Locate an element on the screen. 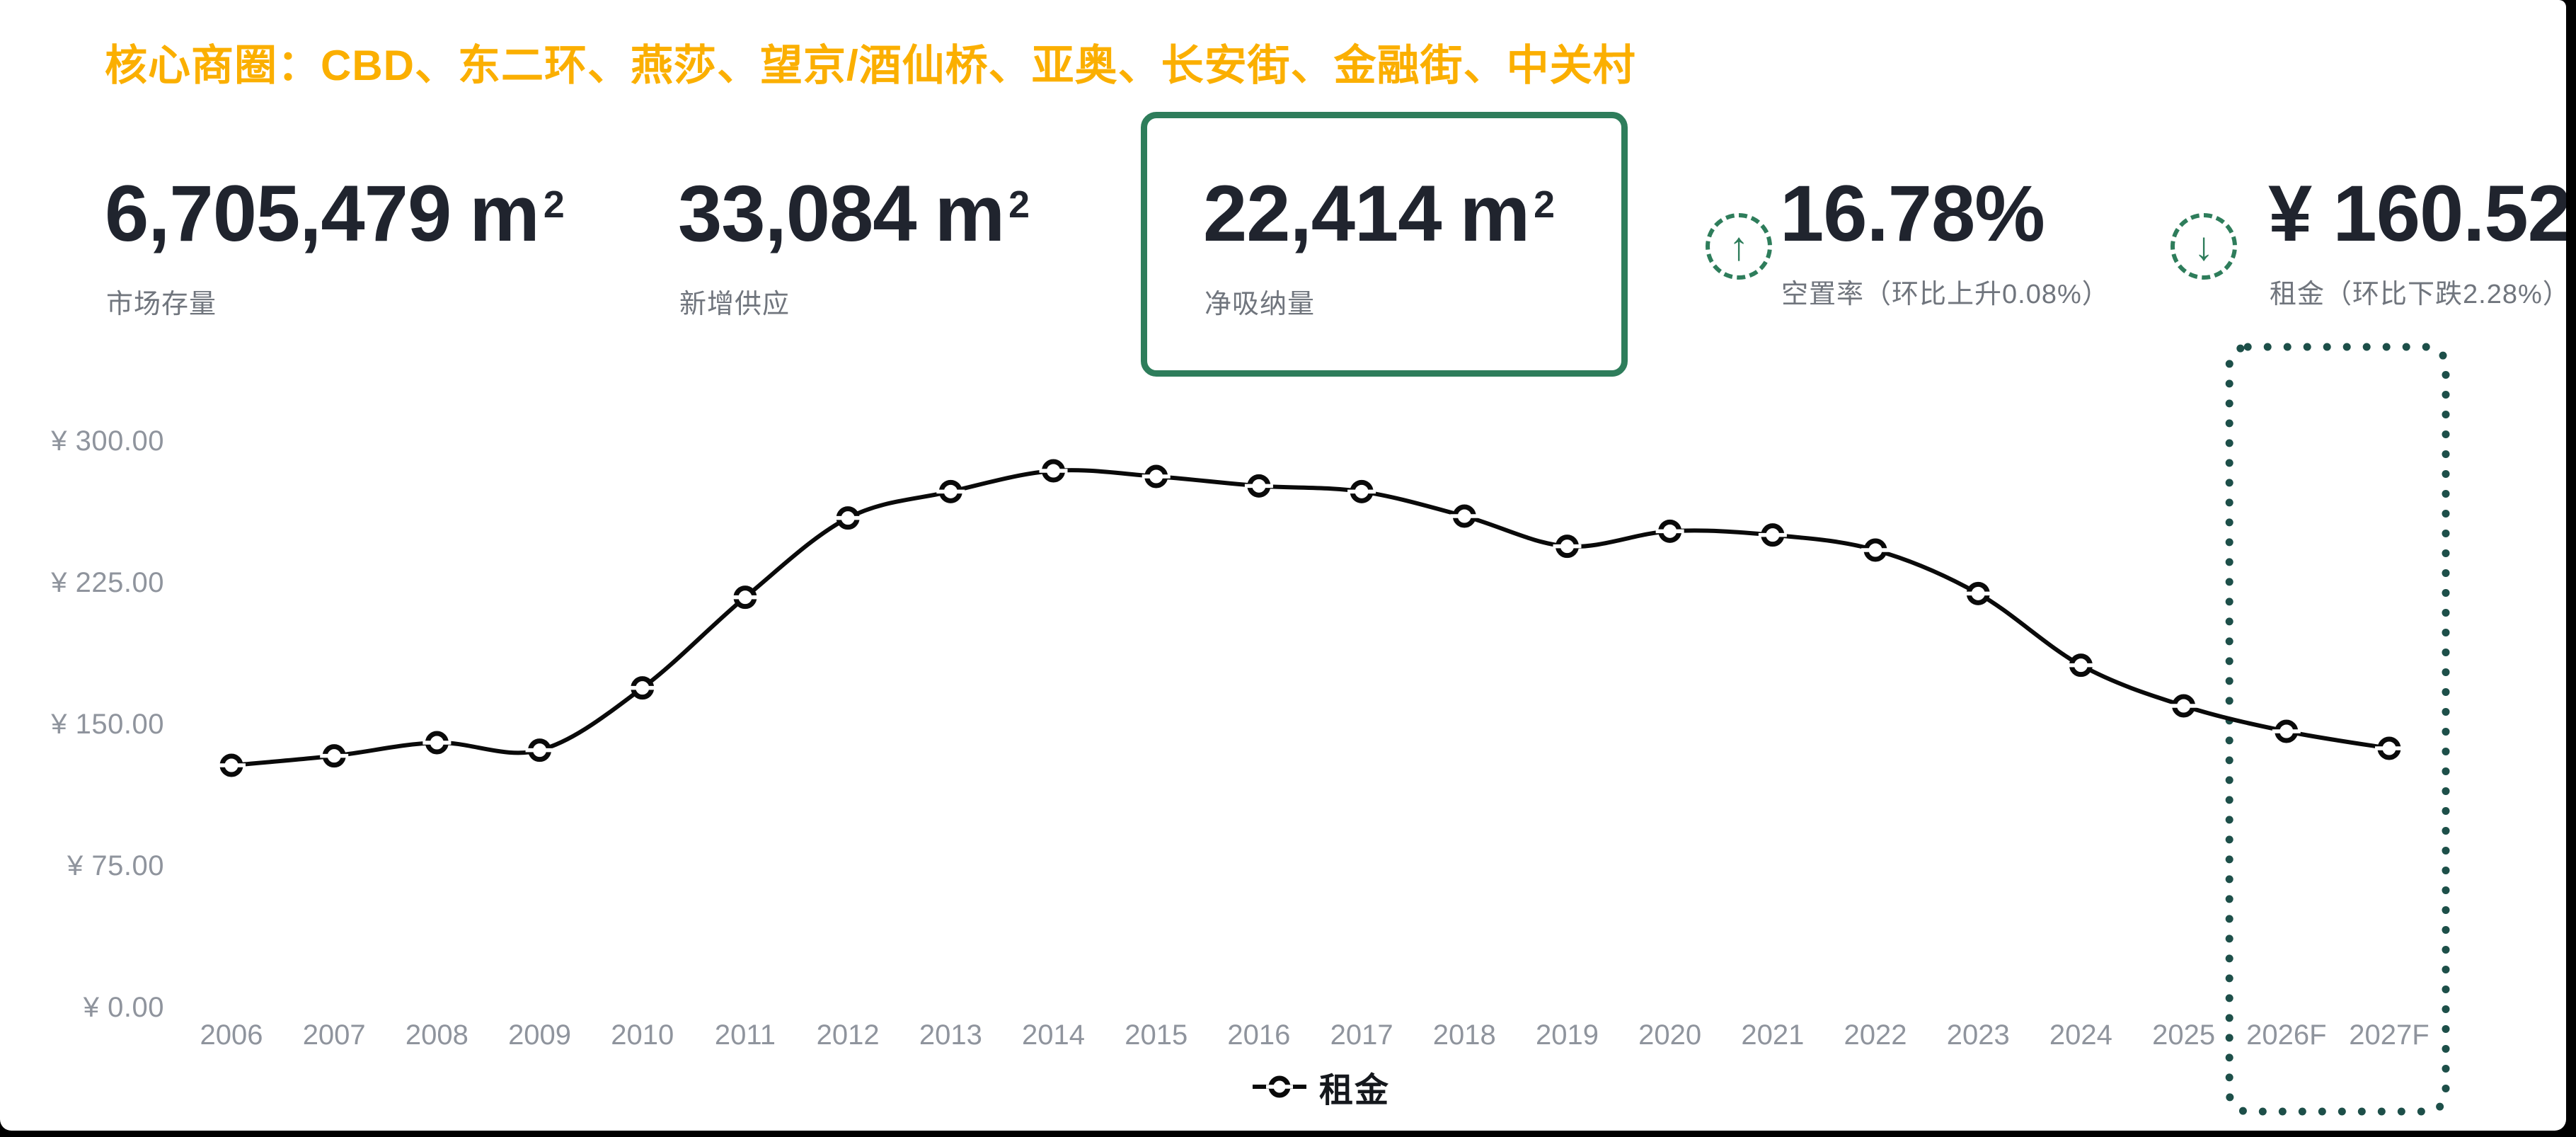  y-tick-label: ¥ 150.00 is located at coordinates (108, 724).